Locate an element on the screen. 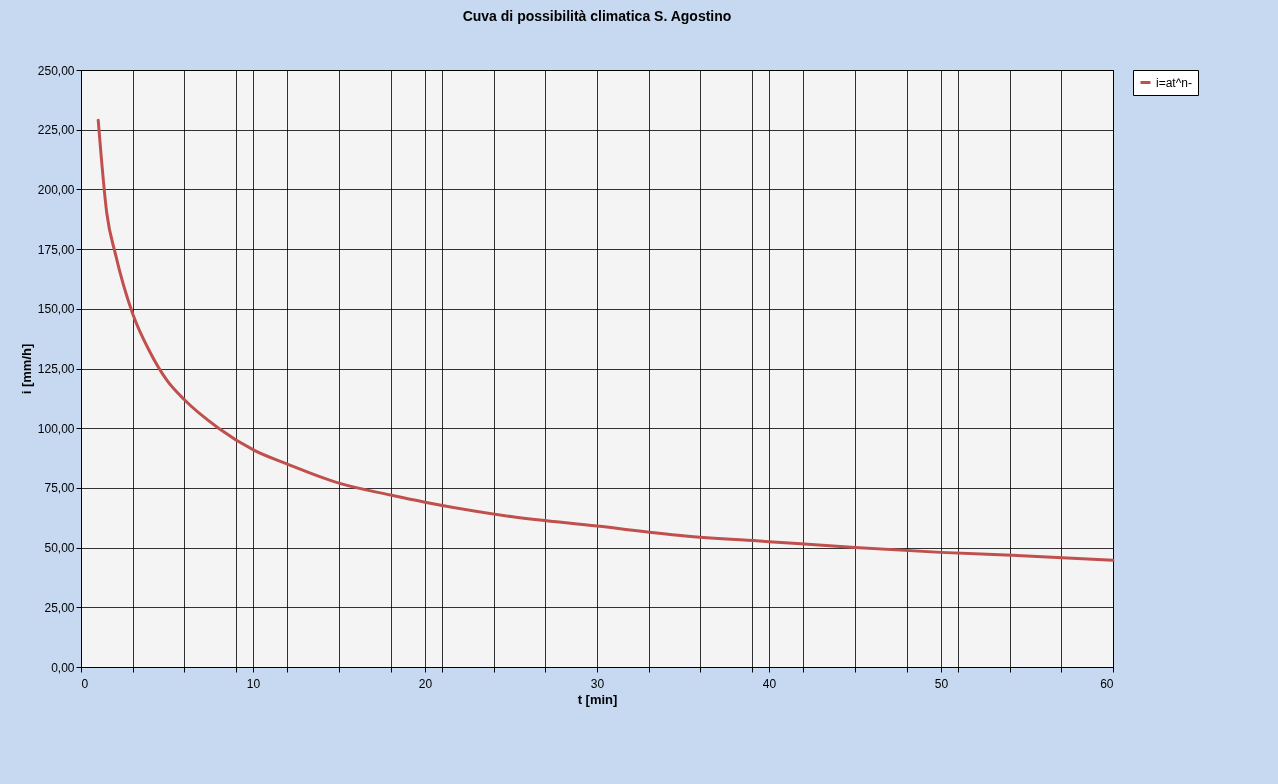 The height and width of the screenshot is (784, 1278). y-tick-label: 150,00 is located at coordinates (56, 309).